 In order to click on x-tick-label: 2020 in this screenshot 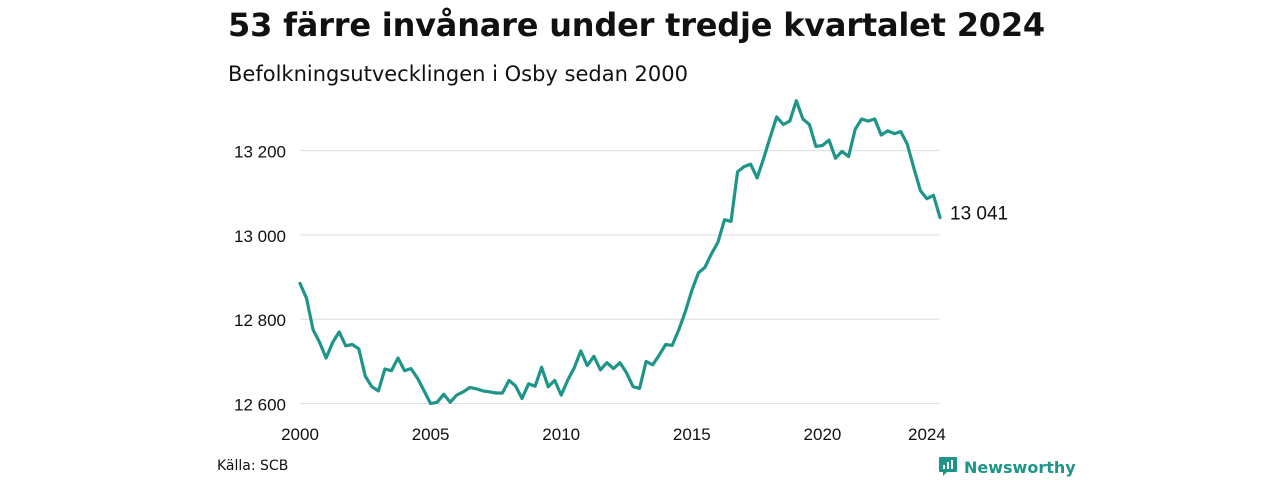, I will do `click(823, 434)`.